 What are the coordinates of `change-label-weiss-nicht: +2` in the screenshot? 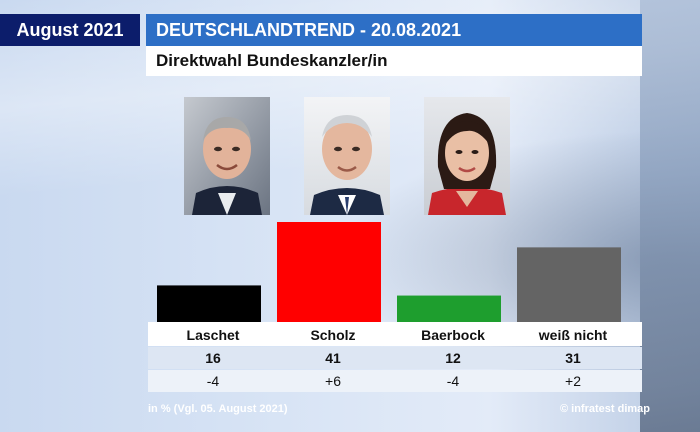 It's located at (573, 381).